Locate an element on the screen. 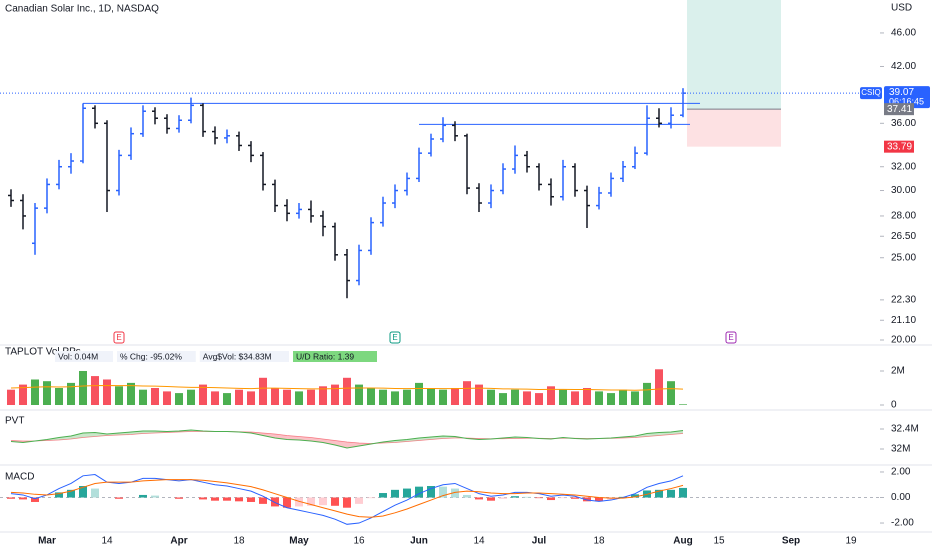 The height and width of the screenshot is (550, 932). y-tick-label: -2.00 is located at coordinates (902, 523).